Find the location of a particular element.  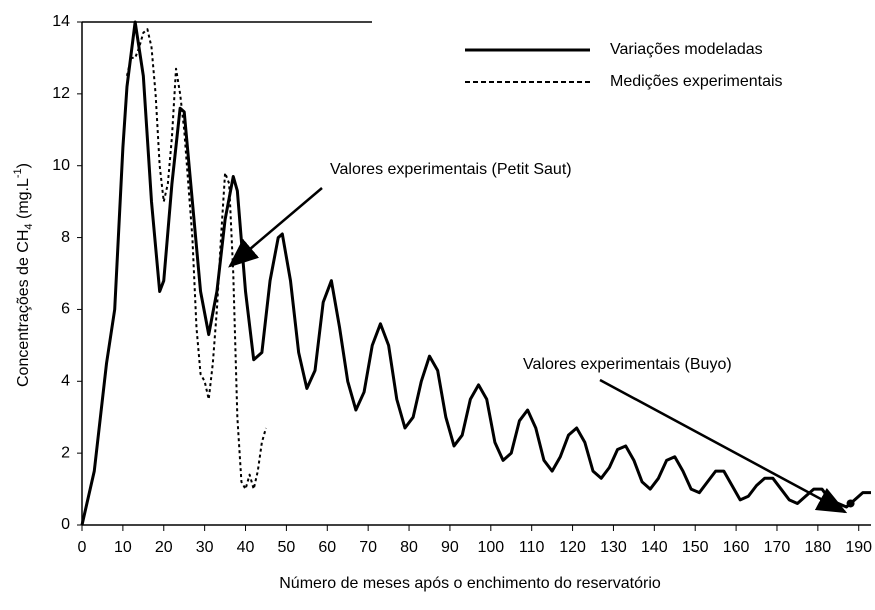

x-tick-label: 160 is located at coordinates (736, 547).